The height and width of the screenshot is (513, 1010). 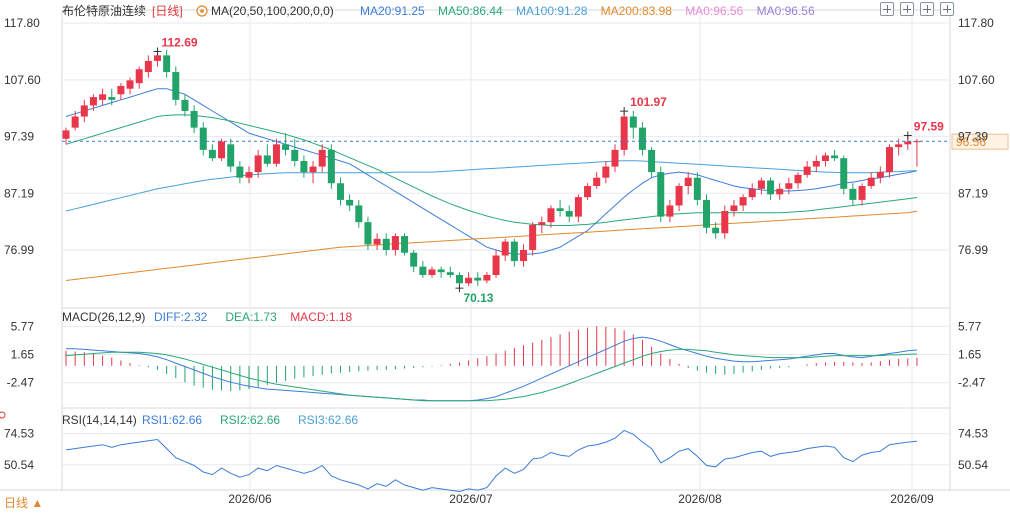 What do you see at coordinates (973, 465) in the screenshot?
I see `rsi-tick-right: 50.54` at bounding box center [973, 465].